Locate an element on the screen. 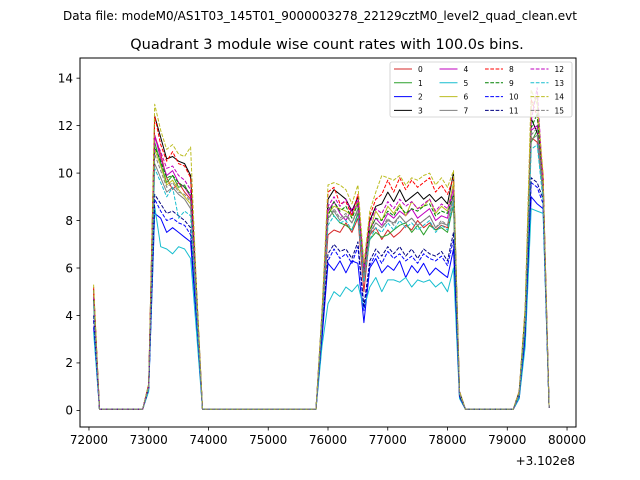  x-tick-label: 80000 is located at coordinates (567, 440).